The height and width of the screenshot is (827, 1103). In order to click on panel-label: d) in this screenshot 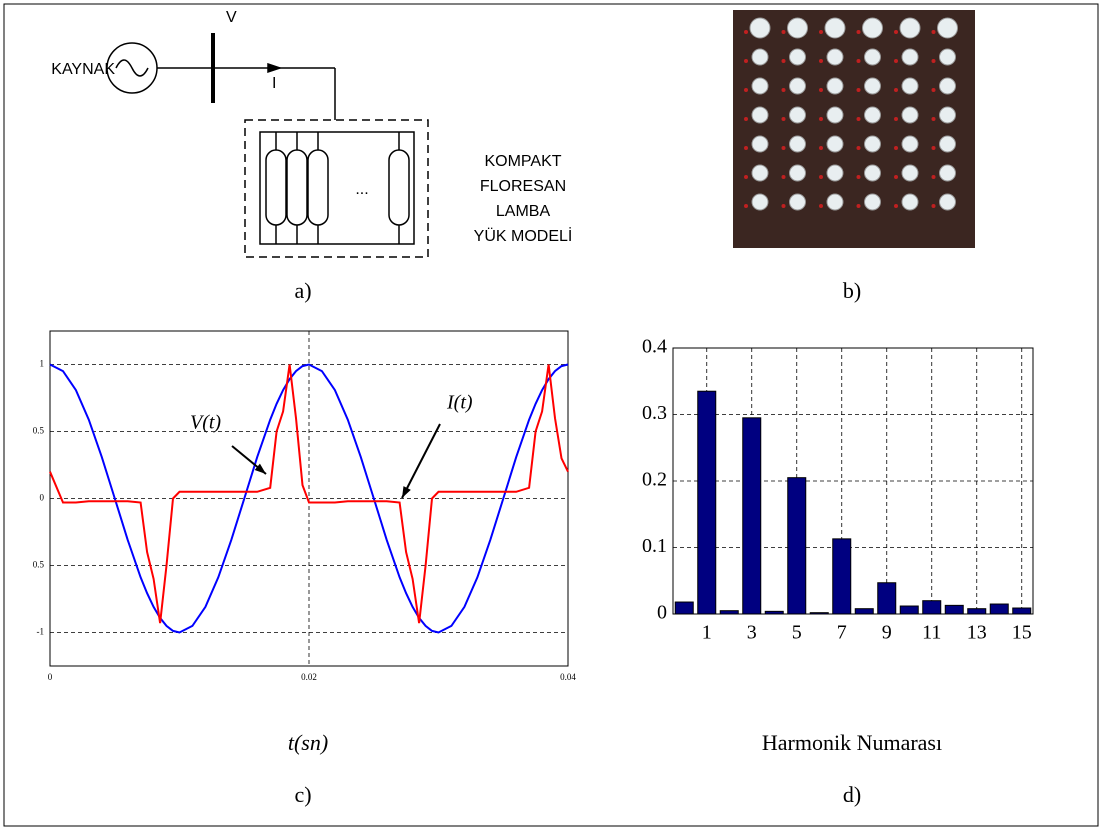, I will do `click(852, 794)`.